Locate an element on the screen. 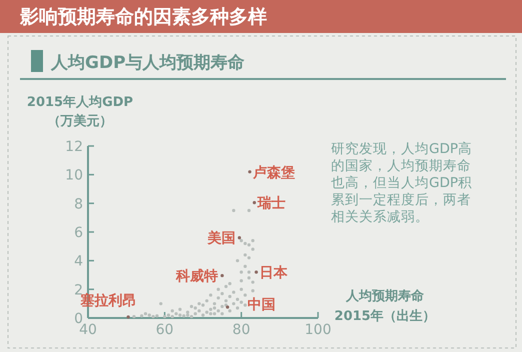 The width and height of the screenshot is (522, 352). x-axis-title: 人均预期寿命 2015年（出生） is located at coordinates (385, 306).